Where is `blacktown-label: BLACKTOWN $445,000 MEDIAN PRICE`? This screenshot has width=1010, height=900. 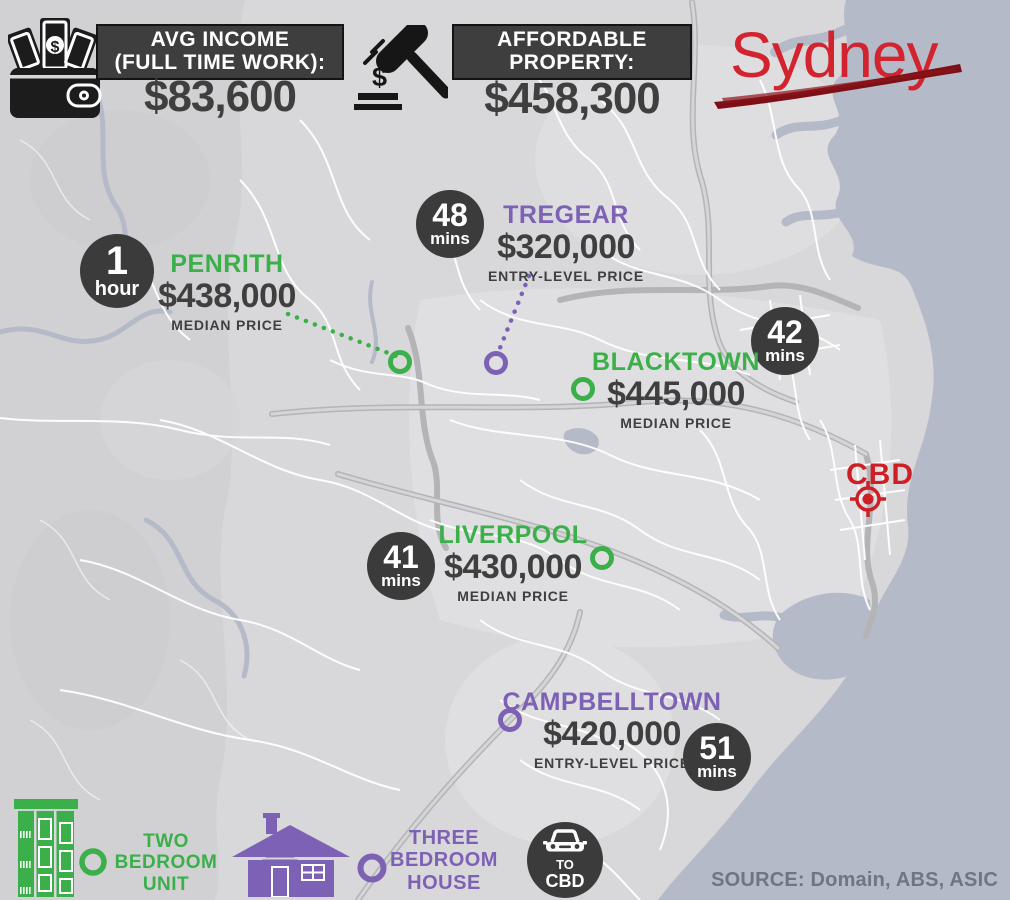
blacktown-label: BLACKTOWN $445,000 MEDIAN PRICE is located at coordinates (676, 389).